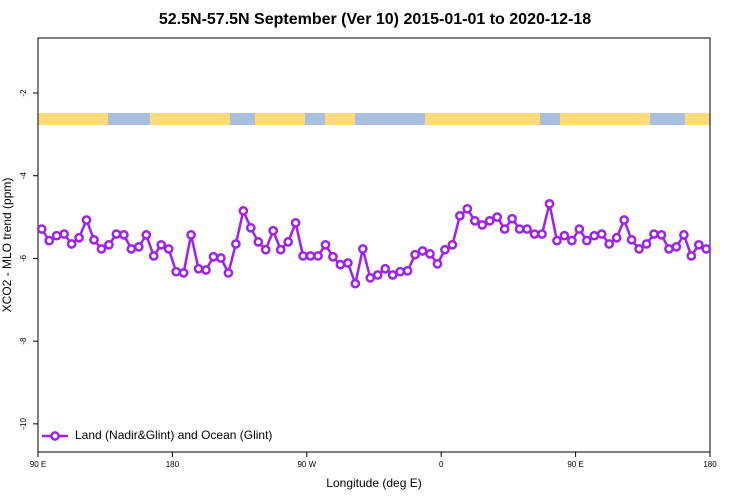  Describe the element at coordinates (23, 424) in the screenshot. I see `y-tick-label: -10` at that location.